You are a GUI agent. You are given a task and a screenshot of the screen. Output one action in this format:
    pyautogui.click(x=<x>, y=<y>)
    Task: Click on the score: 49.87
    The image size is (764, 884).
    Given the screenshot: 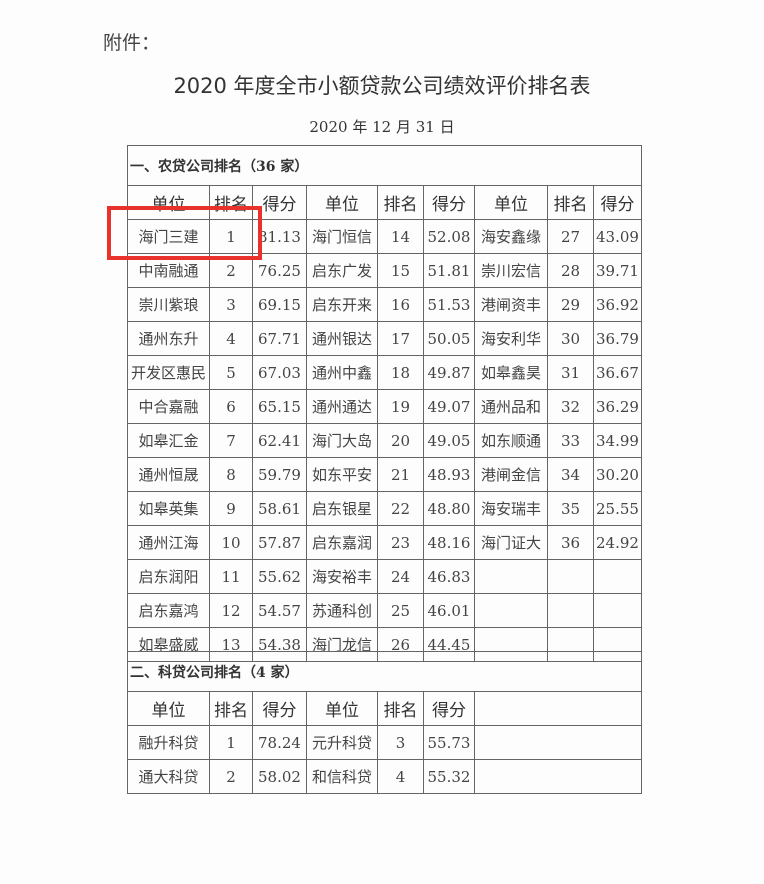 What is the action you would take?
    pyautogui.click(x=449, y=372)
    